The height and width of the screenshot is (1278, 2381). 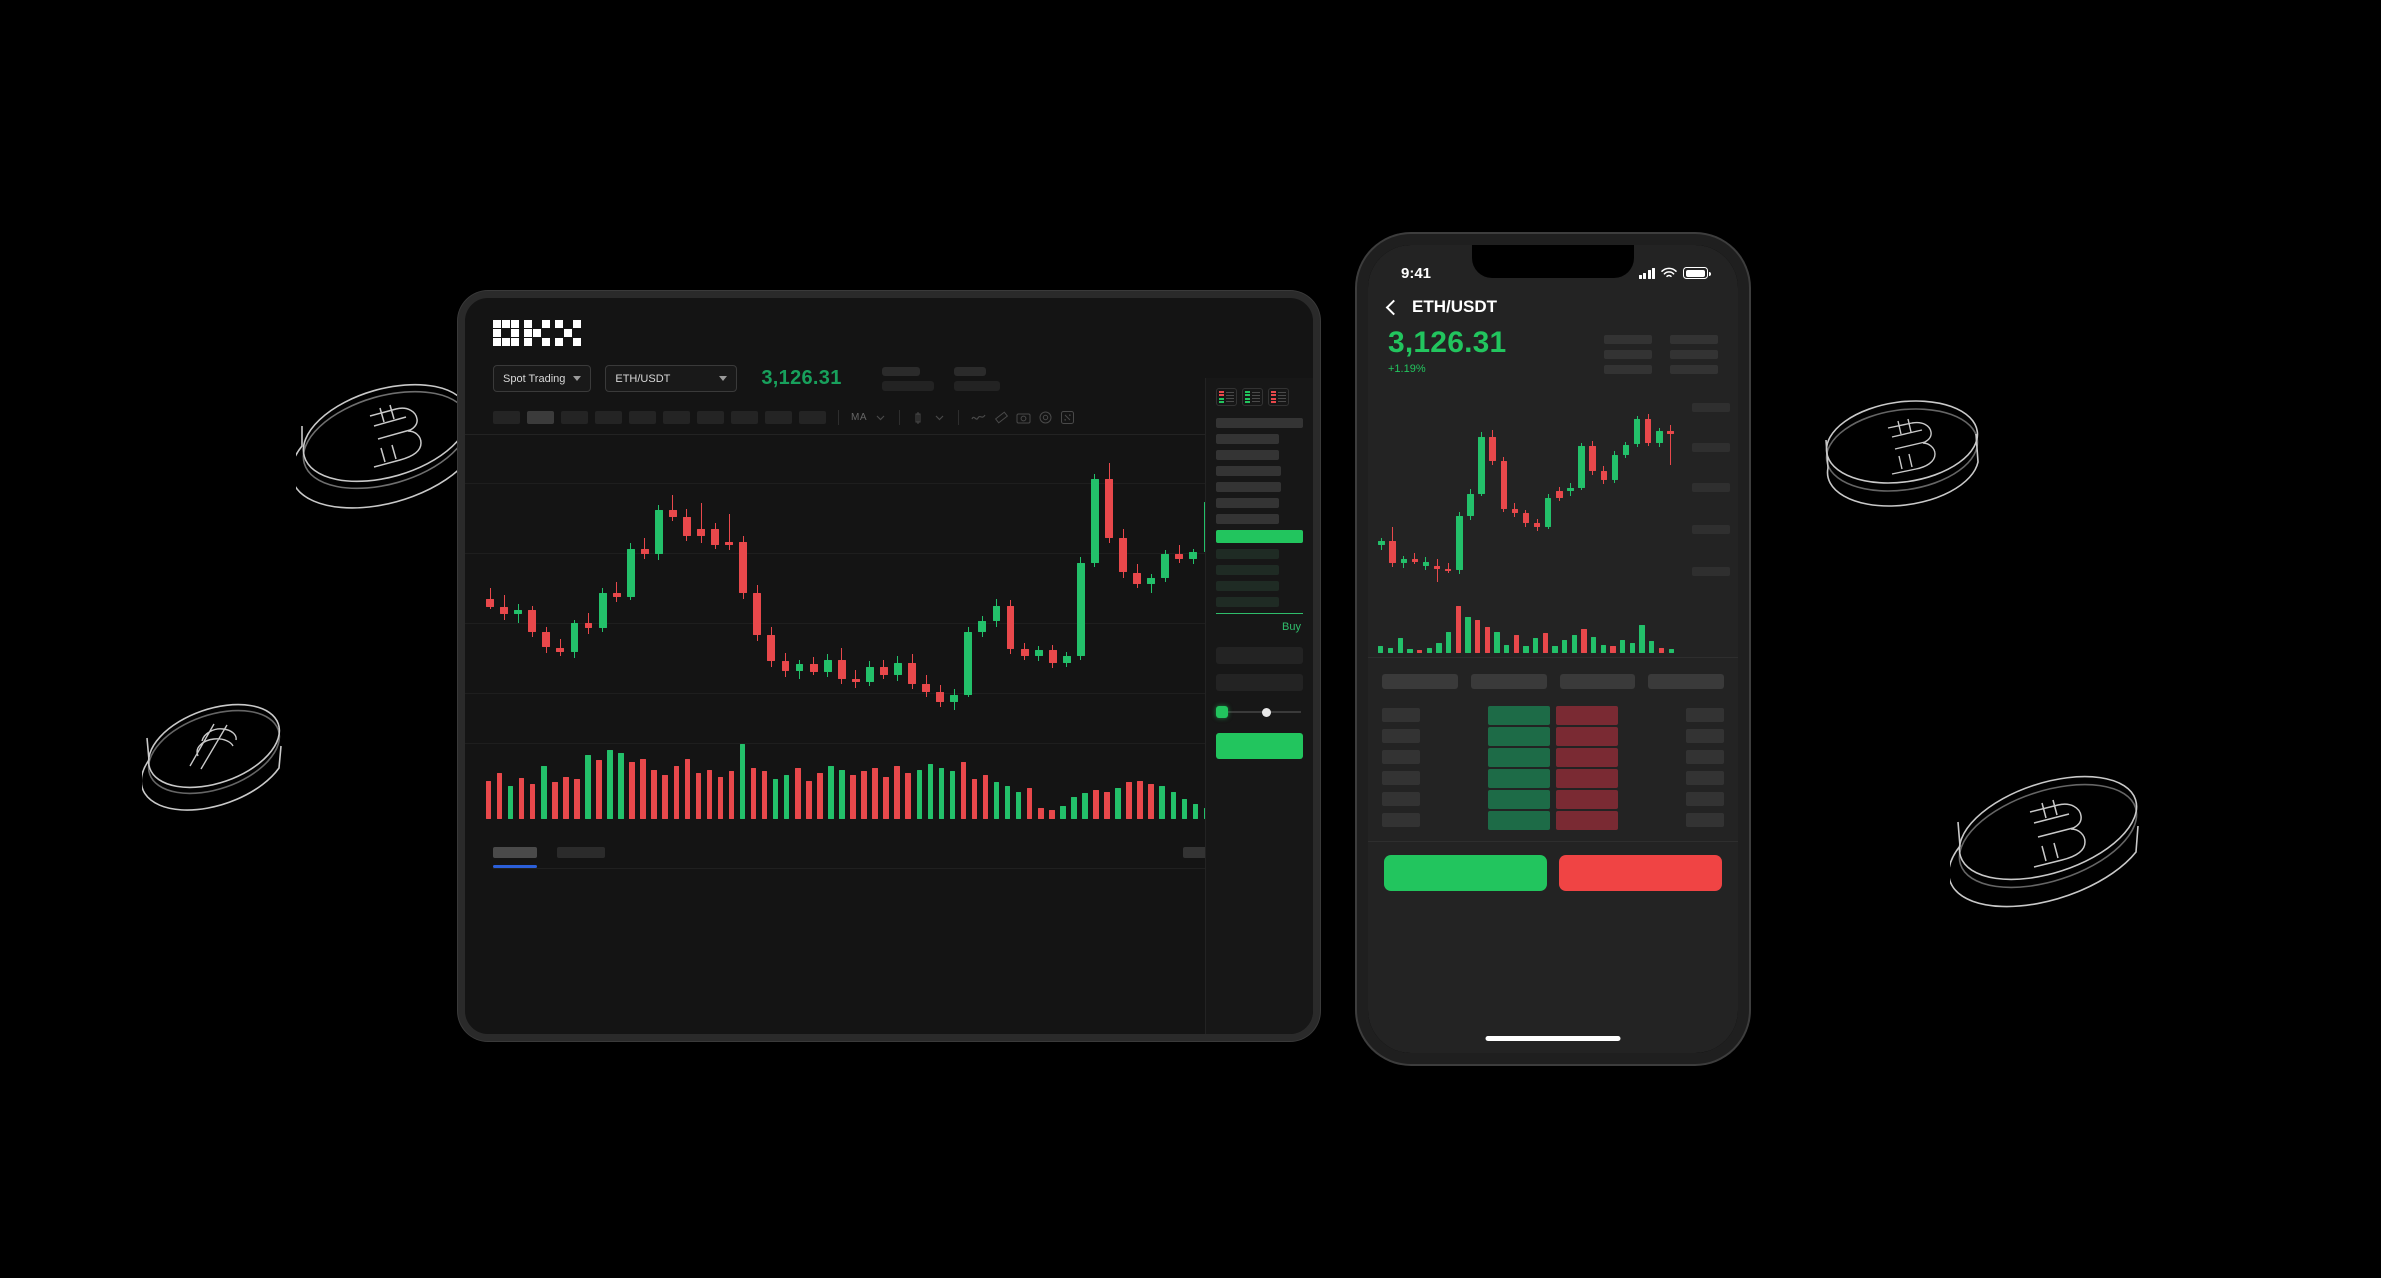 What do you see at coordinates (1553, 268) in the screenshot?
I see `status-bar: 9:41` at bounding box center [1553, 268].